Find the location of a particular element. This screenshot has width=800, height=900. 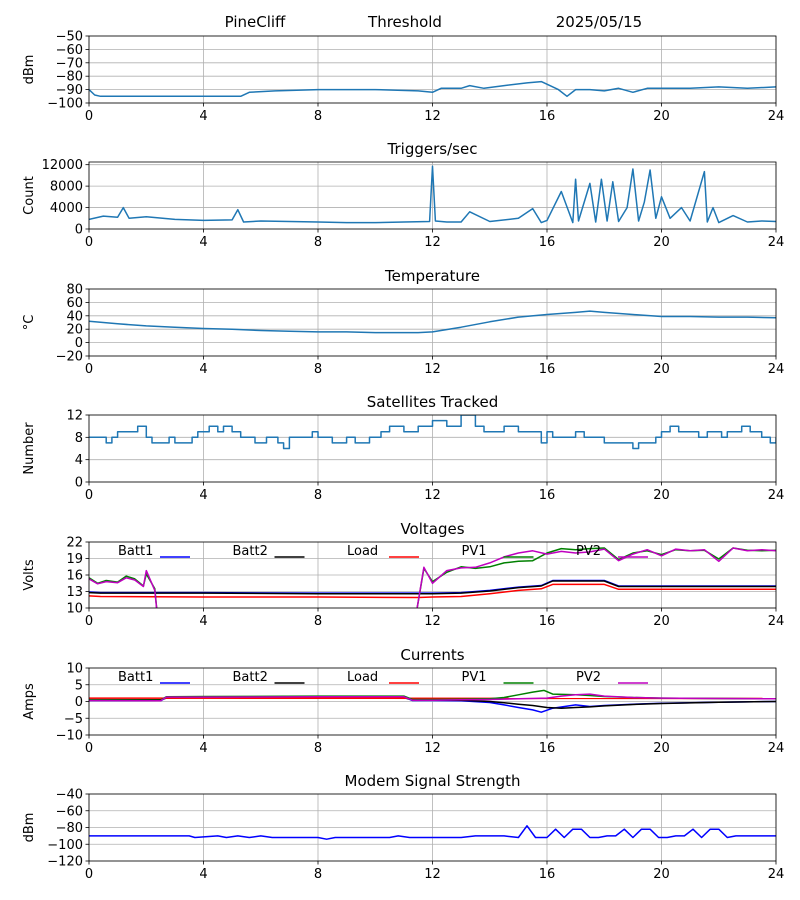

signal-series-group is located at coordinates (432, 89).